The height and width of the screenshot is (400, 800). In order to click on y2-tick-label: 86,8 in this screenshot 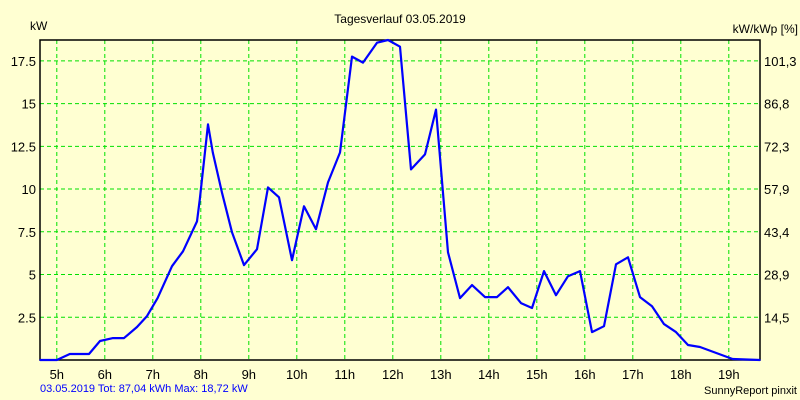, I will do `click(776, 104)`.